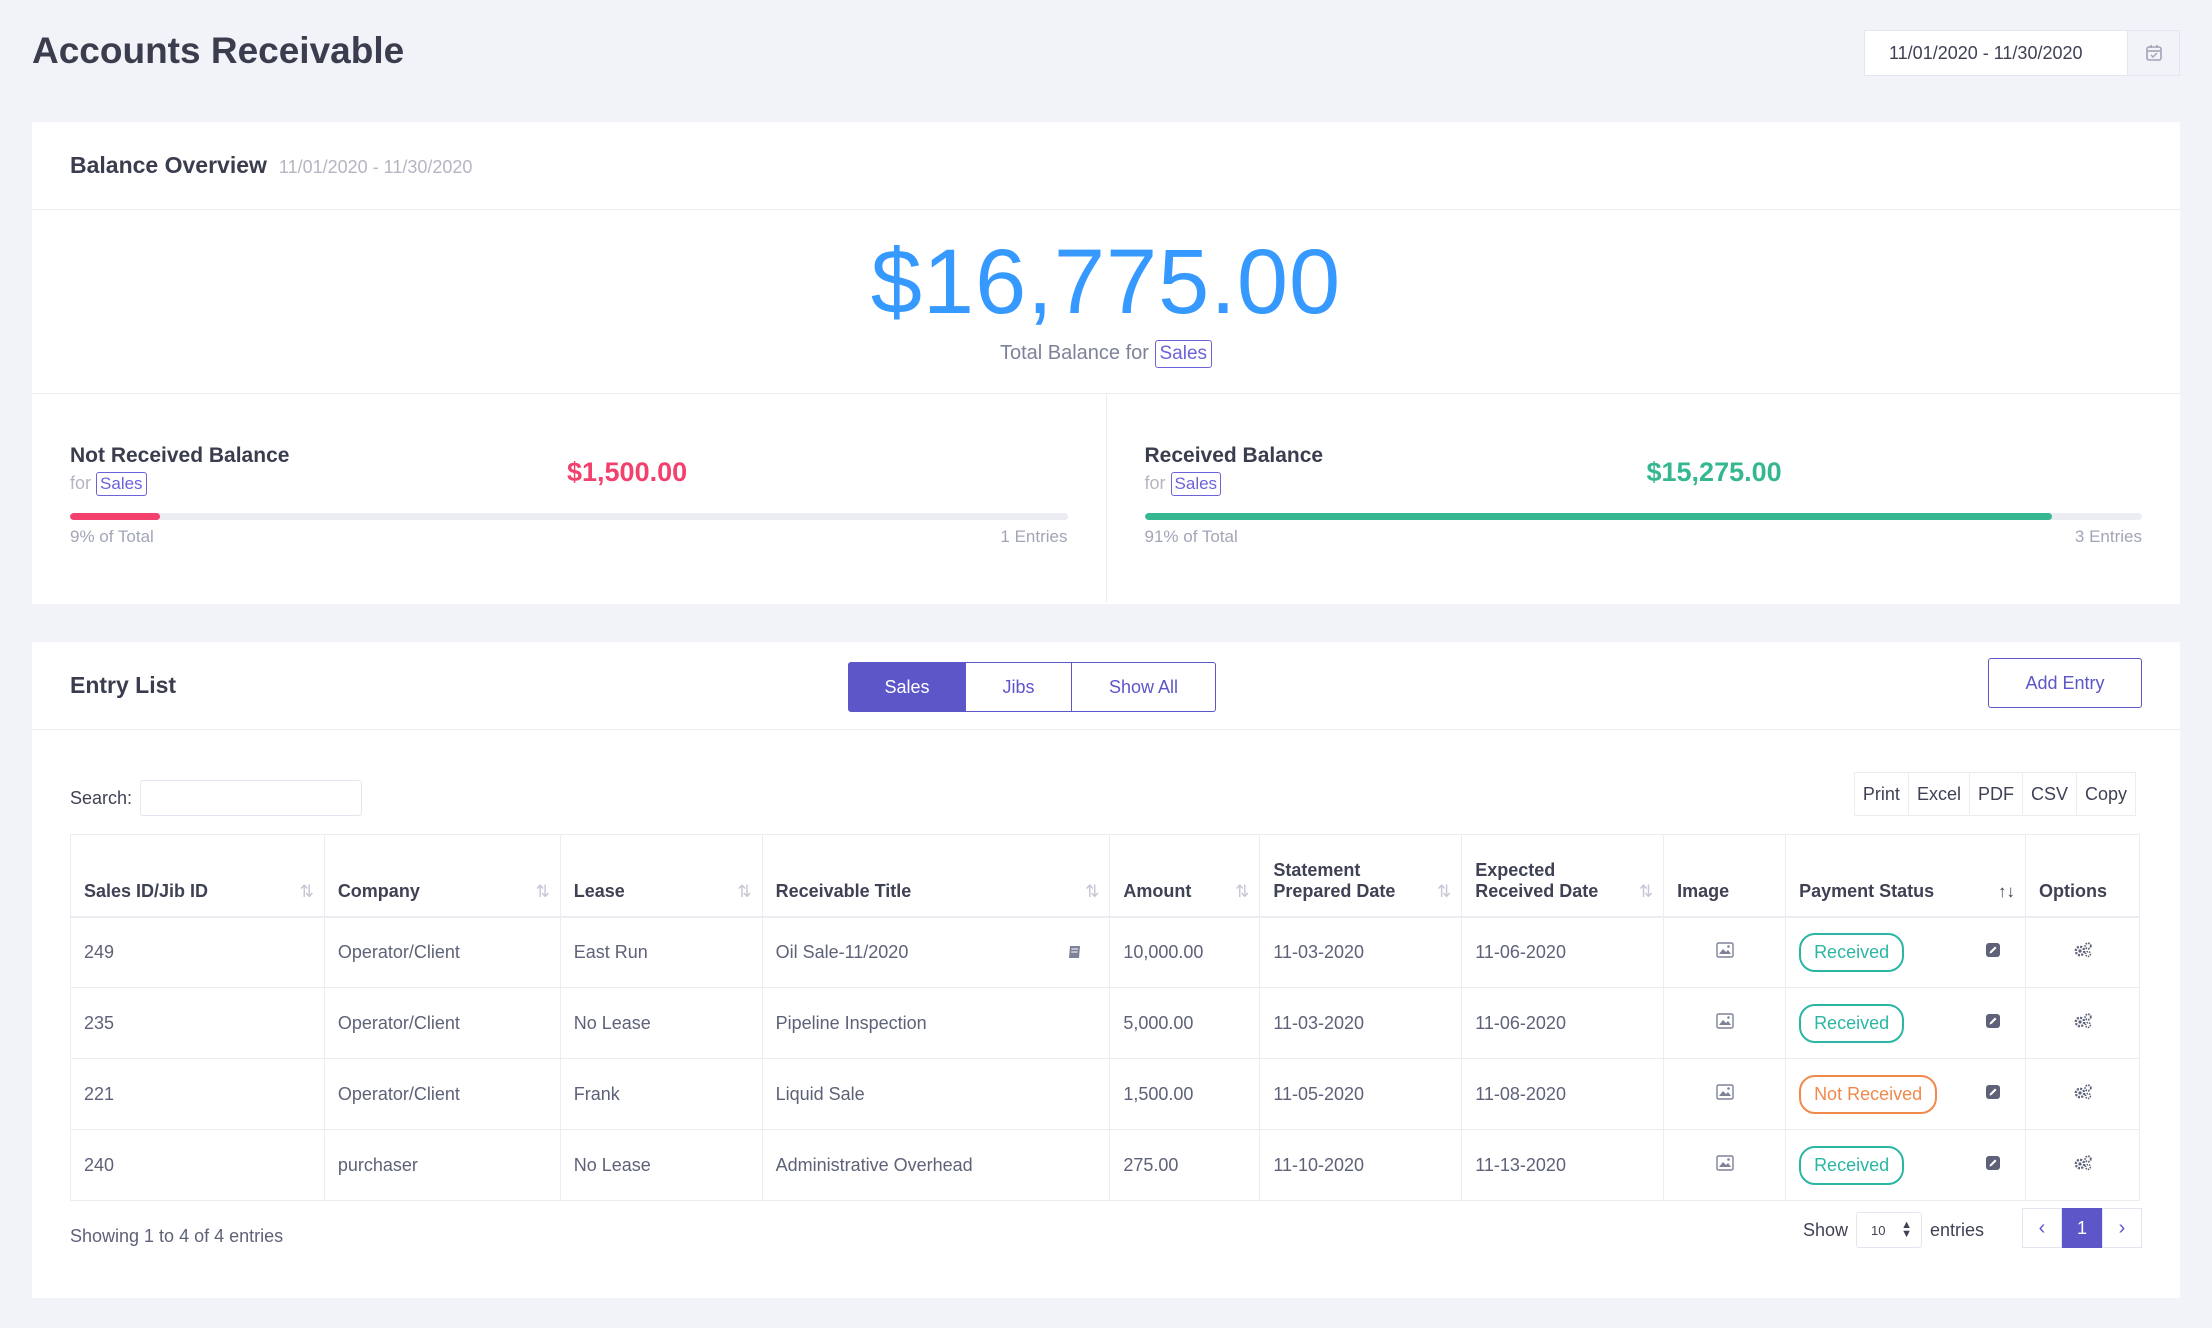 The width and height of the screenshot is (2212, 1328). Describe the element at coordinates (1938, 794) in the screenshot. I see `excel-button: Excel` at that location.